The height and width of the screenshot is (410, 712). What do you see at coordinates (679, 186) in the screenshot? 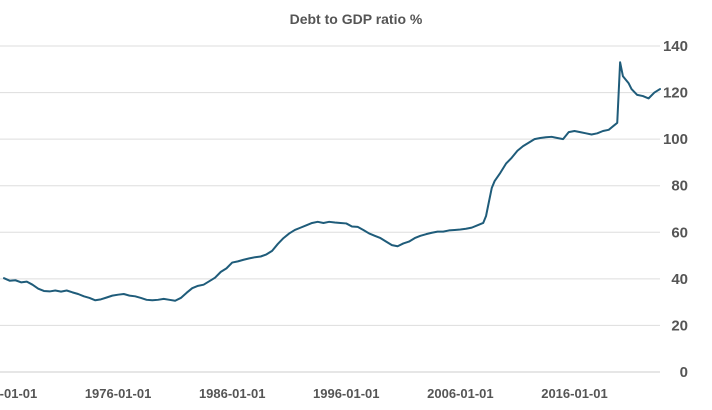
I see `y-tick-label-80: 80` at bounding box center [679, 186].